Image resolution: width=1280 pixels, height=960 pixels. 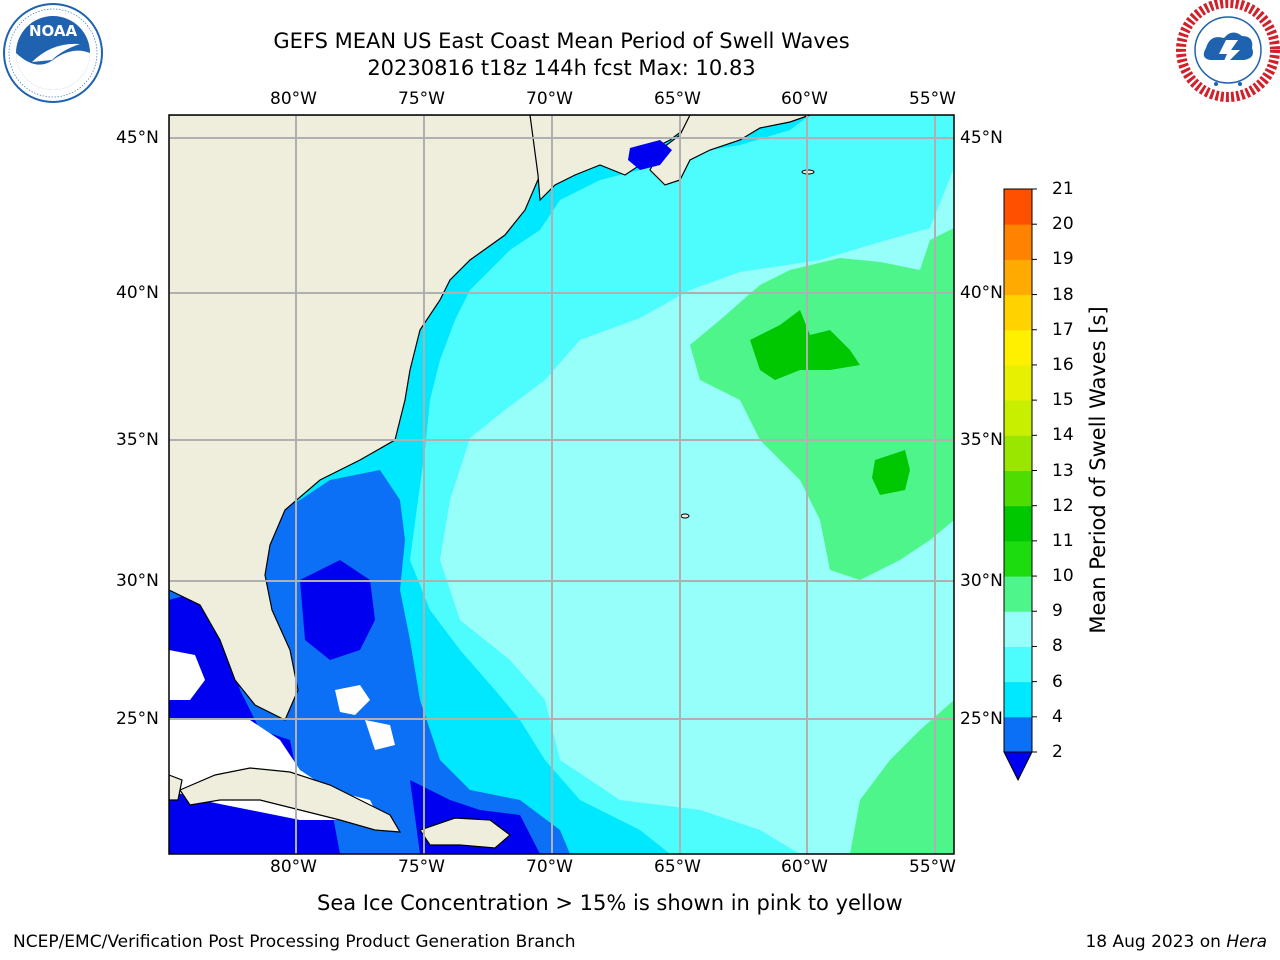 What do you see at coordinates (137, 293) in the screenshot?
I see `lat-label-left-40n: 40°N` at bounding box center [137, 293].